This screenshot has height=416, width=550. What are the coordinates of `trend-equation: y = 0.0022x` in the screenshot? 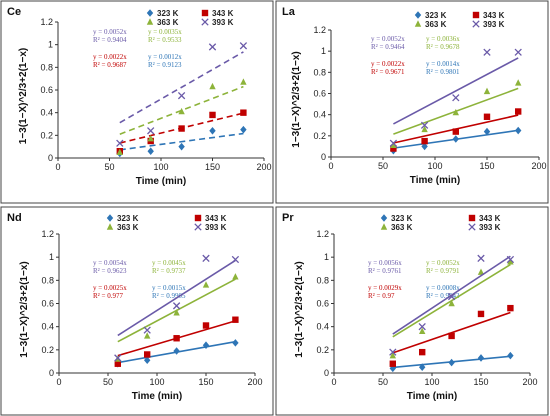 It's located at (110, 57).